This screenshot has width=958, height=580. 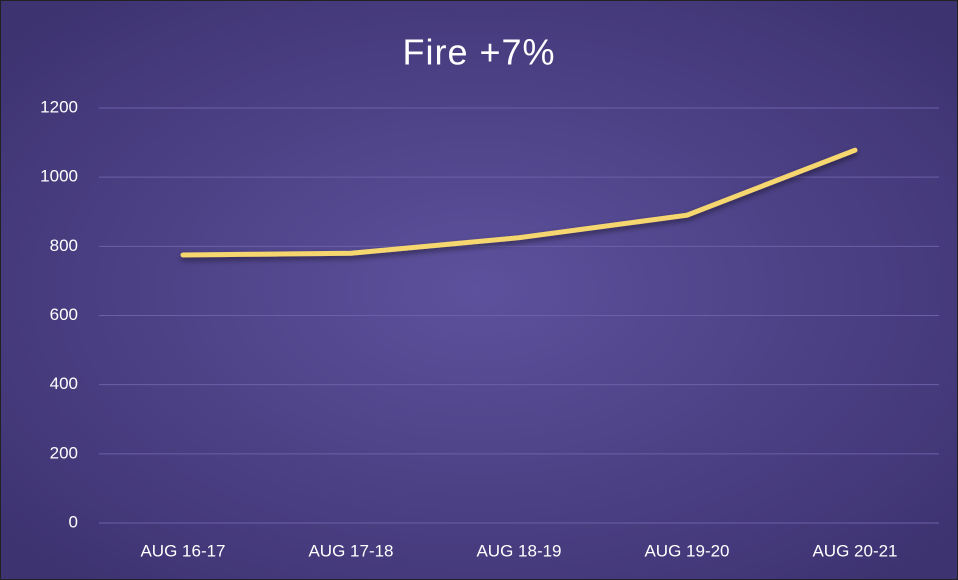 What do you see at coordinates (64, 314) in the screenshot?
I see `y-tick-label: 600` at bounding box center [64, 314].